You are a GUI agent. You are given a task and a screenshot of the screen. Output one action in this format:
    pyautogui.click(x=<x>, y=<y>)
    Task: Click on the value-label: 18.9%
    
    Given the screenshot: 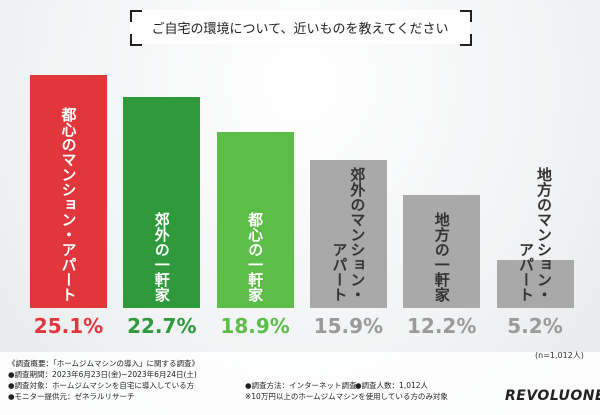 What is the action you would take?
    pyautogui.click(x=255, y=326)
    